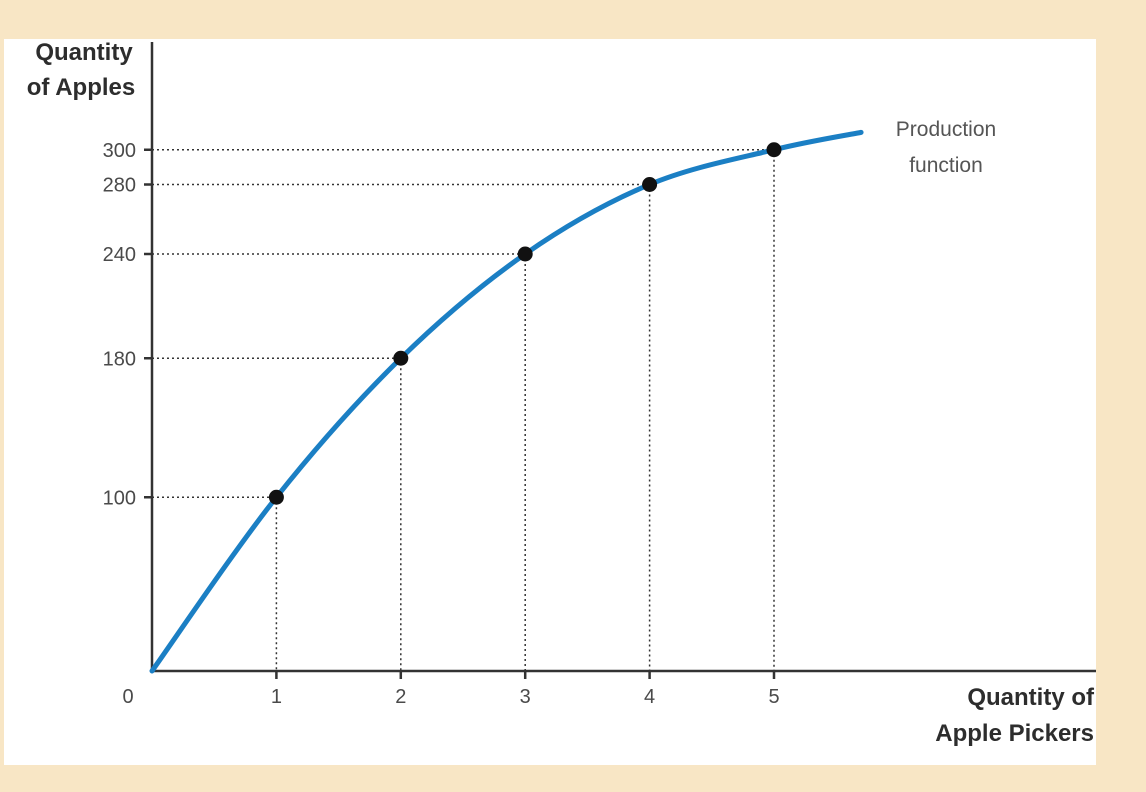 This screenshot has width=1146, height=792. What do you see at coordinates (1014, 733) in the screenshot?
I see `x-axis-title-line-2: Apple Pickers` at bounding box center [1014, 733].